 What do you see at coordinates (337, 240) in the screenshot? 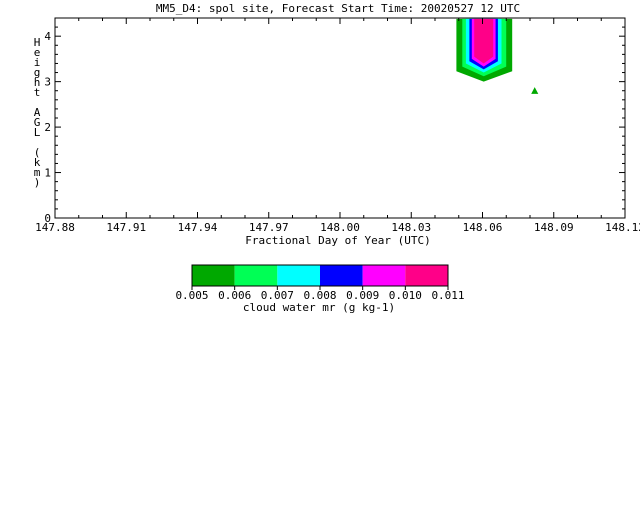
I see `x-axis-label: Fractional Day of Year (UTC)` at bounding box center [337, 240].